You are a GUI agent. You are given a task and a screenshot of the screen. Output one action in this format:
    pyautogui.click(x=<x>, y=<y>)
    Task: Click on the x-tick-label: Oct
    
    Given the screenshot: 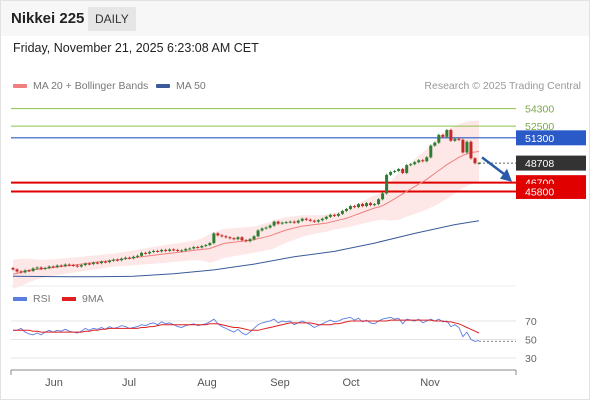 What is the action you would take?
    pyautogui.click(x=350, y=383)
    